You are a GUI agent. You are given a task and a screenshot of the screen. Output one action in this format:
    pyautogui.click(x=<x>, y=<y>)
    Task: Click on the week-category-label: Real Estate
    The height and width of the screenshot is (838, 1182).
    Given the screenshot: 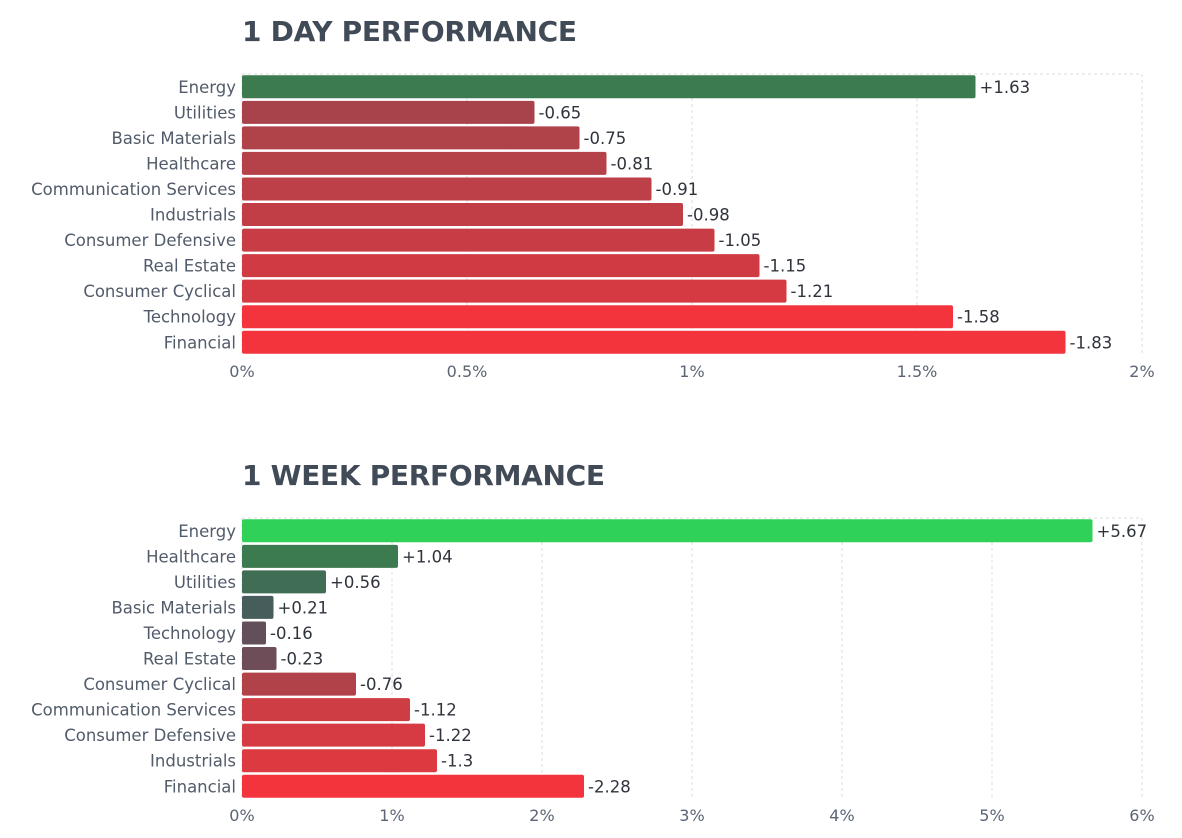 What is the action you would take?
    pyautogui.click(x=189, y=659)
    